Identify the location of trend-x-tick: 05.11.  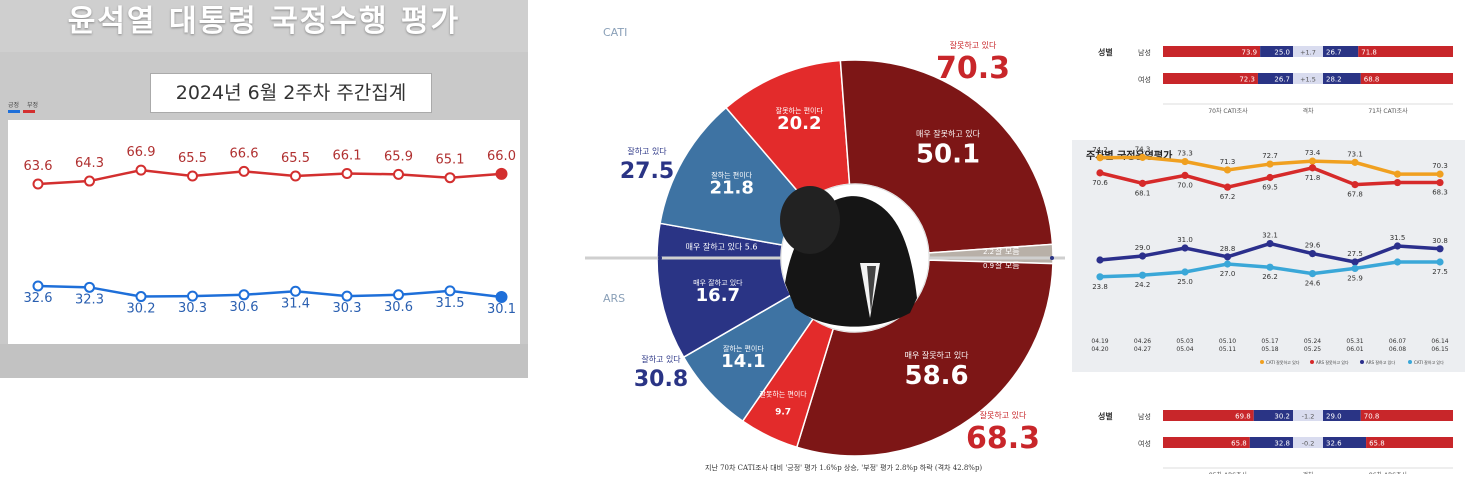
(1227, 349).